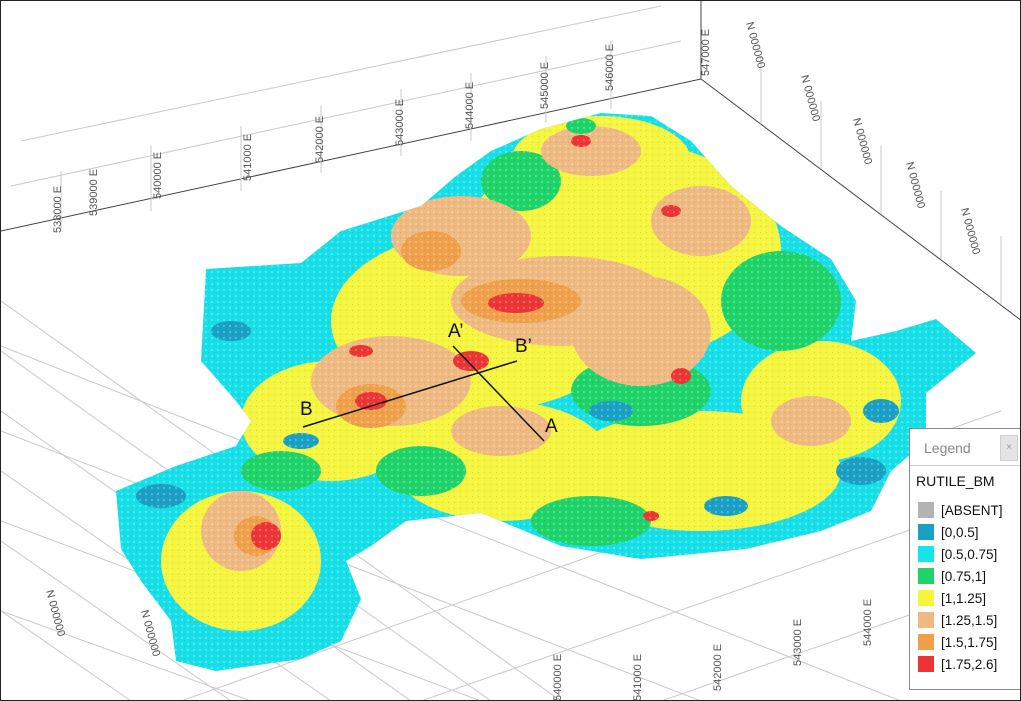 The image size is (1021, 701). I want to click on section-label-b-prime: B’, so click(523, 346).